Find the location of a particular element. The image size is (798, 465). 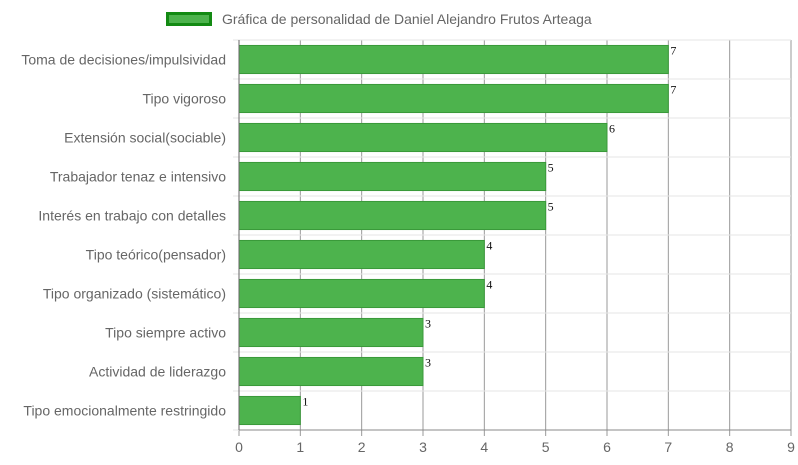

x-tick-label: 7 is located at coordinates (668, 447).